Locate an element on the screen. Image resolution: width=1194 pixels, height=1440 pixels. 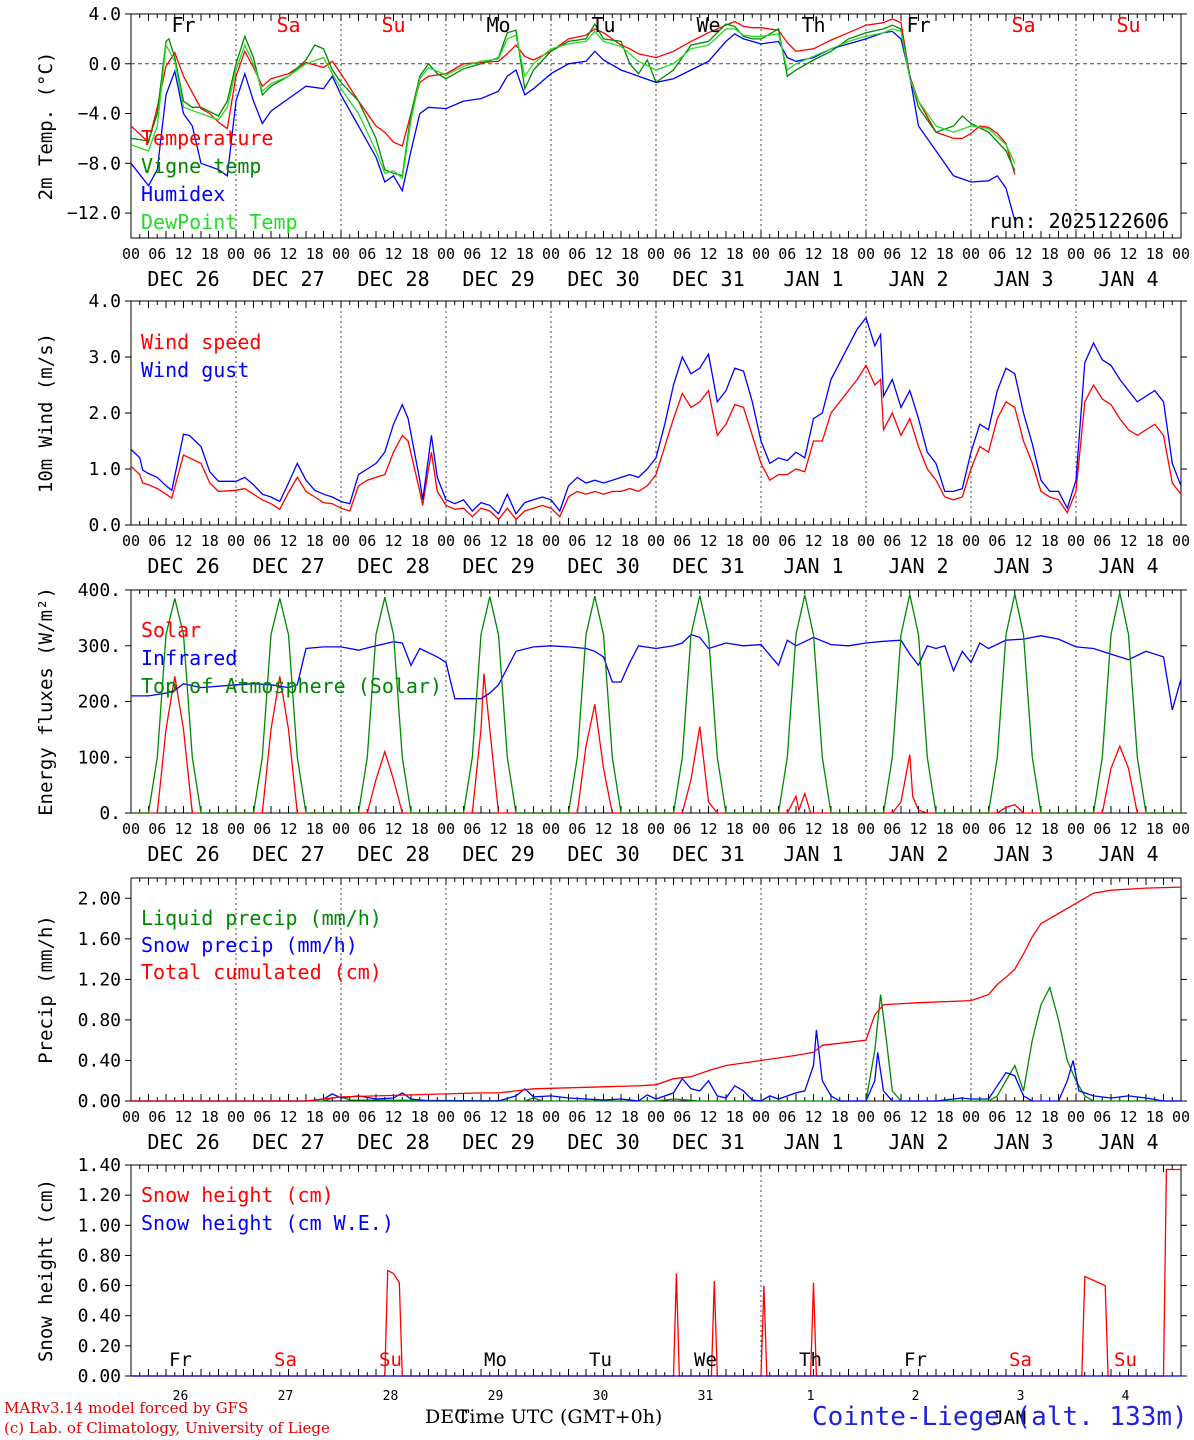
legend-humidex: Humidex is located at coordinates (183, 194).